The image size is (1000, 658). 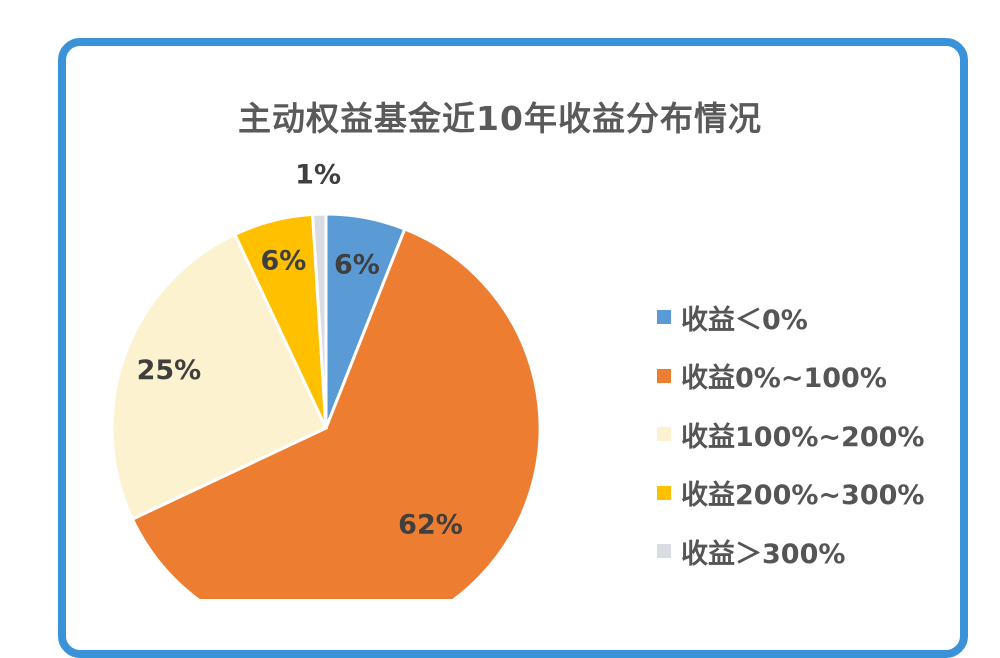 I want to click on legend-item-0-100: 收益0%~100%, so click(x=790, y=376).